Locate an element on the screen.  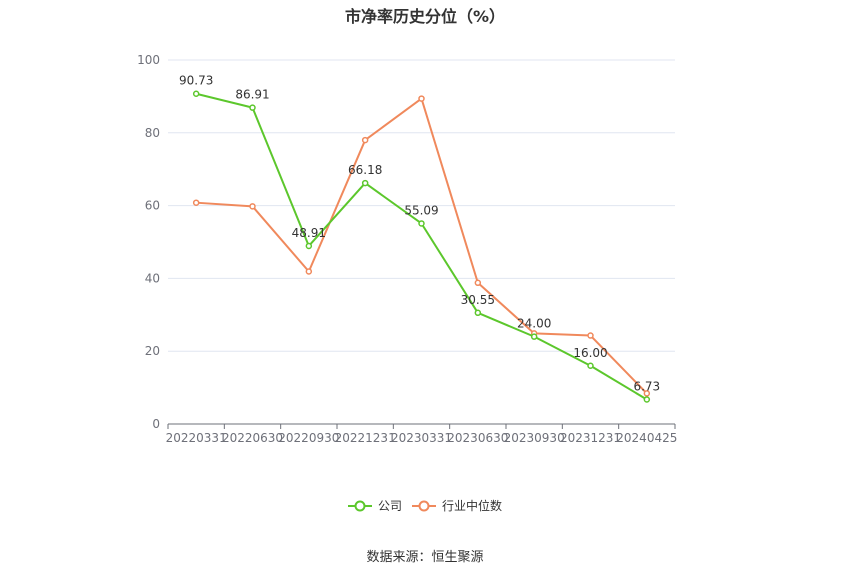
data-label: 66.18 is located at coordinates (365, 170).